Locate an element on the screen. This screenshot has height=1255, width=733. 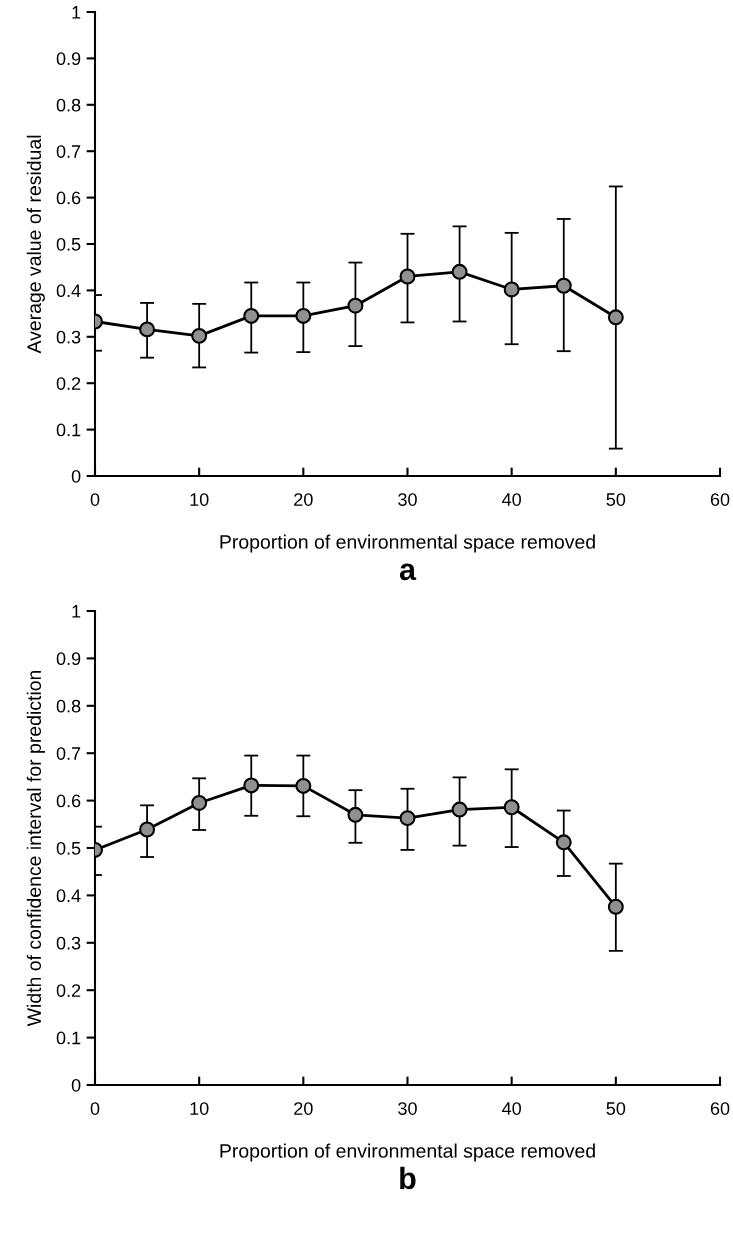
text: a is located at coordinates (408, 572).